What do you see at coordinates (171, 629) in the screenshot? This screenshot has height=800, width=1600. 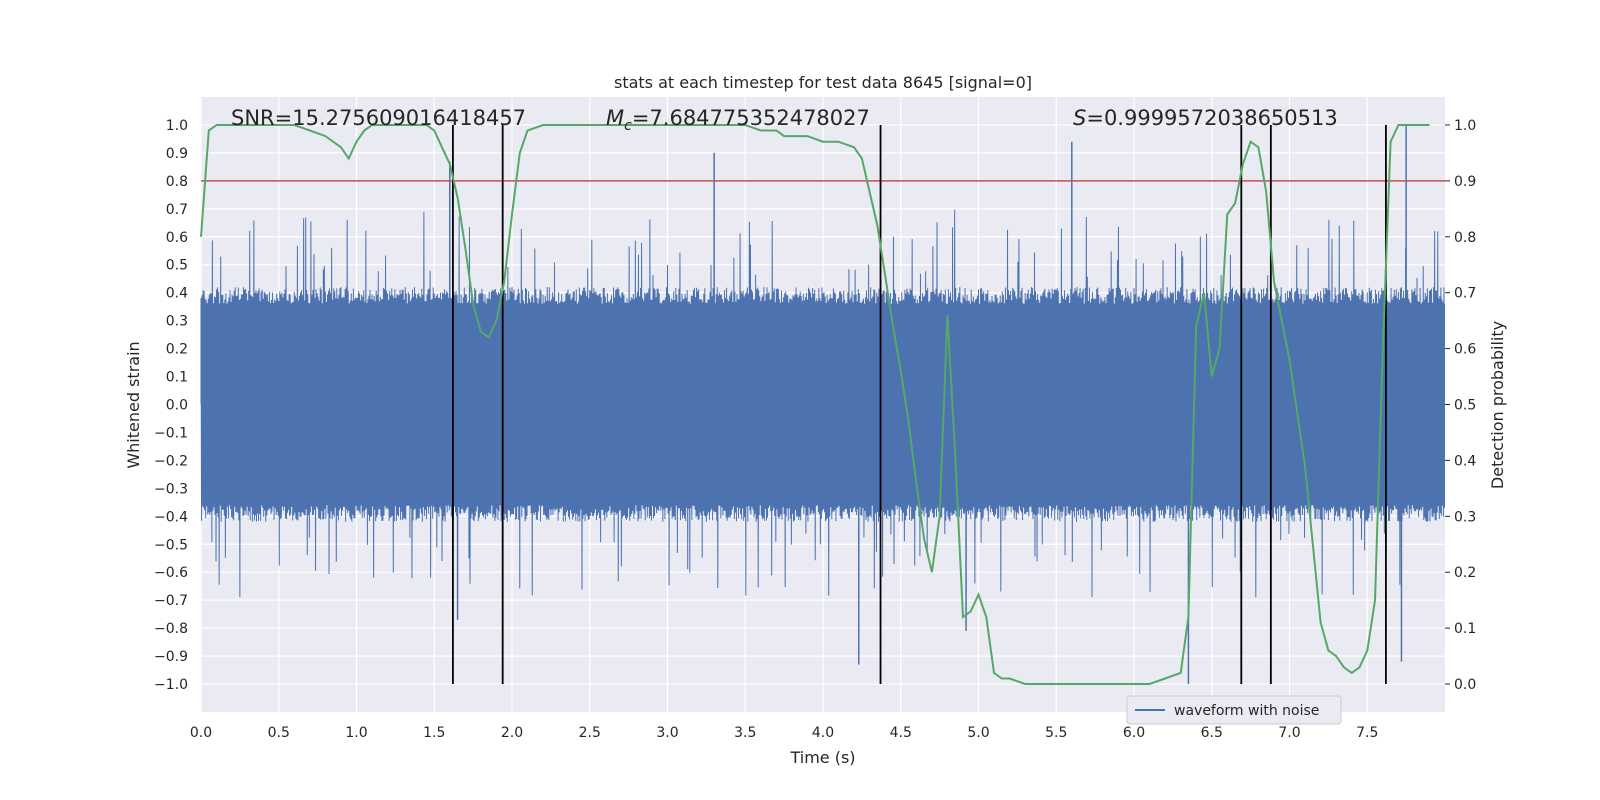 I see `y-left-tick-label: −0.8` at bounding box center [171, 629].